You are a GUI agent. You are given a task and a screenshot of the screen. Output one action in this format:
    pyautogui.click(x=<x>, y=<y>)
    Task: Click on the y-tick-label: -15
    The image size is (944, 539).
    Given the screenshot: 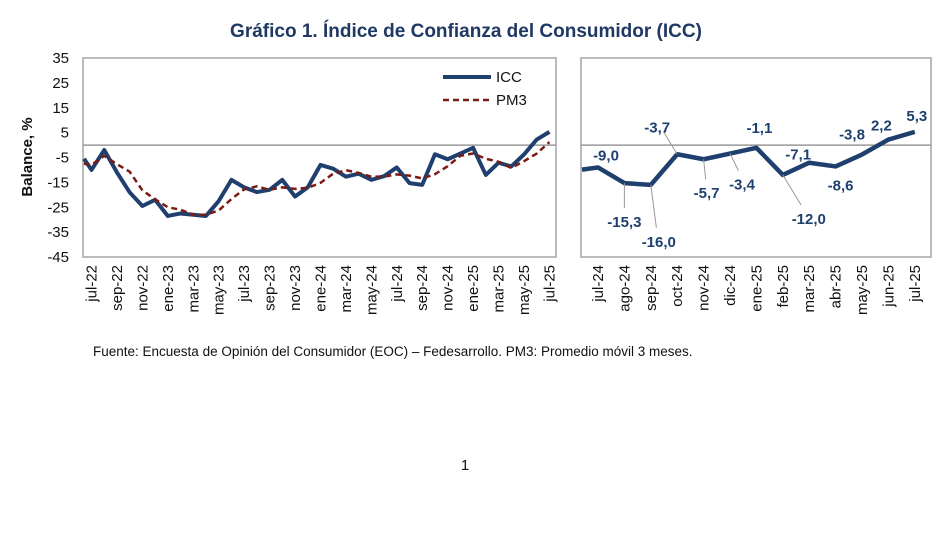 What is the action you would take?
    pyautogui.click(x=58, y=182)
    